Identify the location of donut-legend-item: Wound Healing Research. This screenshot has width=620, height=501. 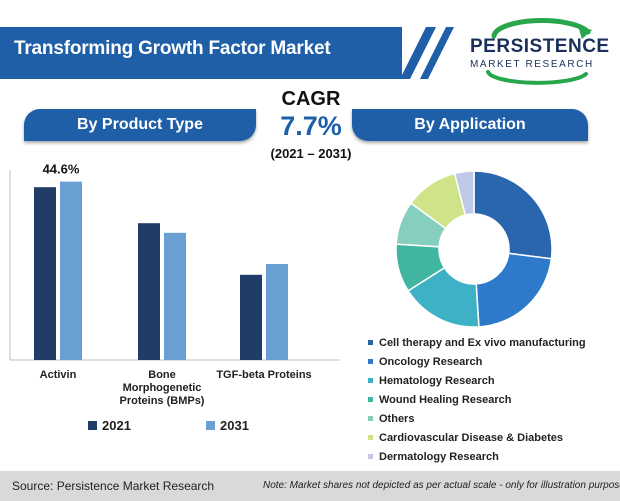
(477, 399).